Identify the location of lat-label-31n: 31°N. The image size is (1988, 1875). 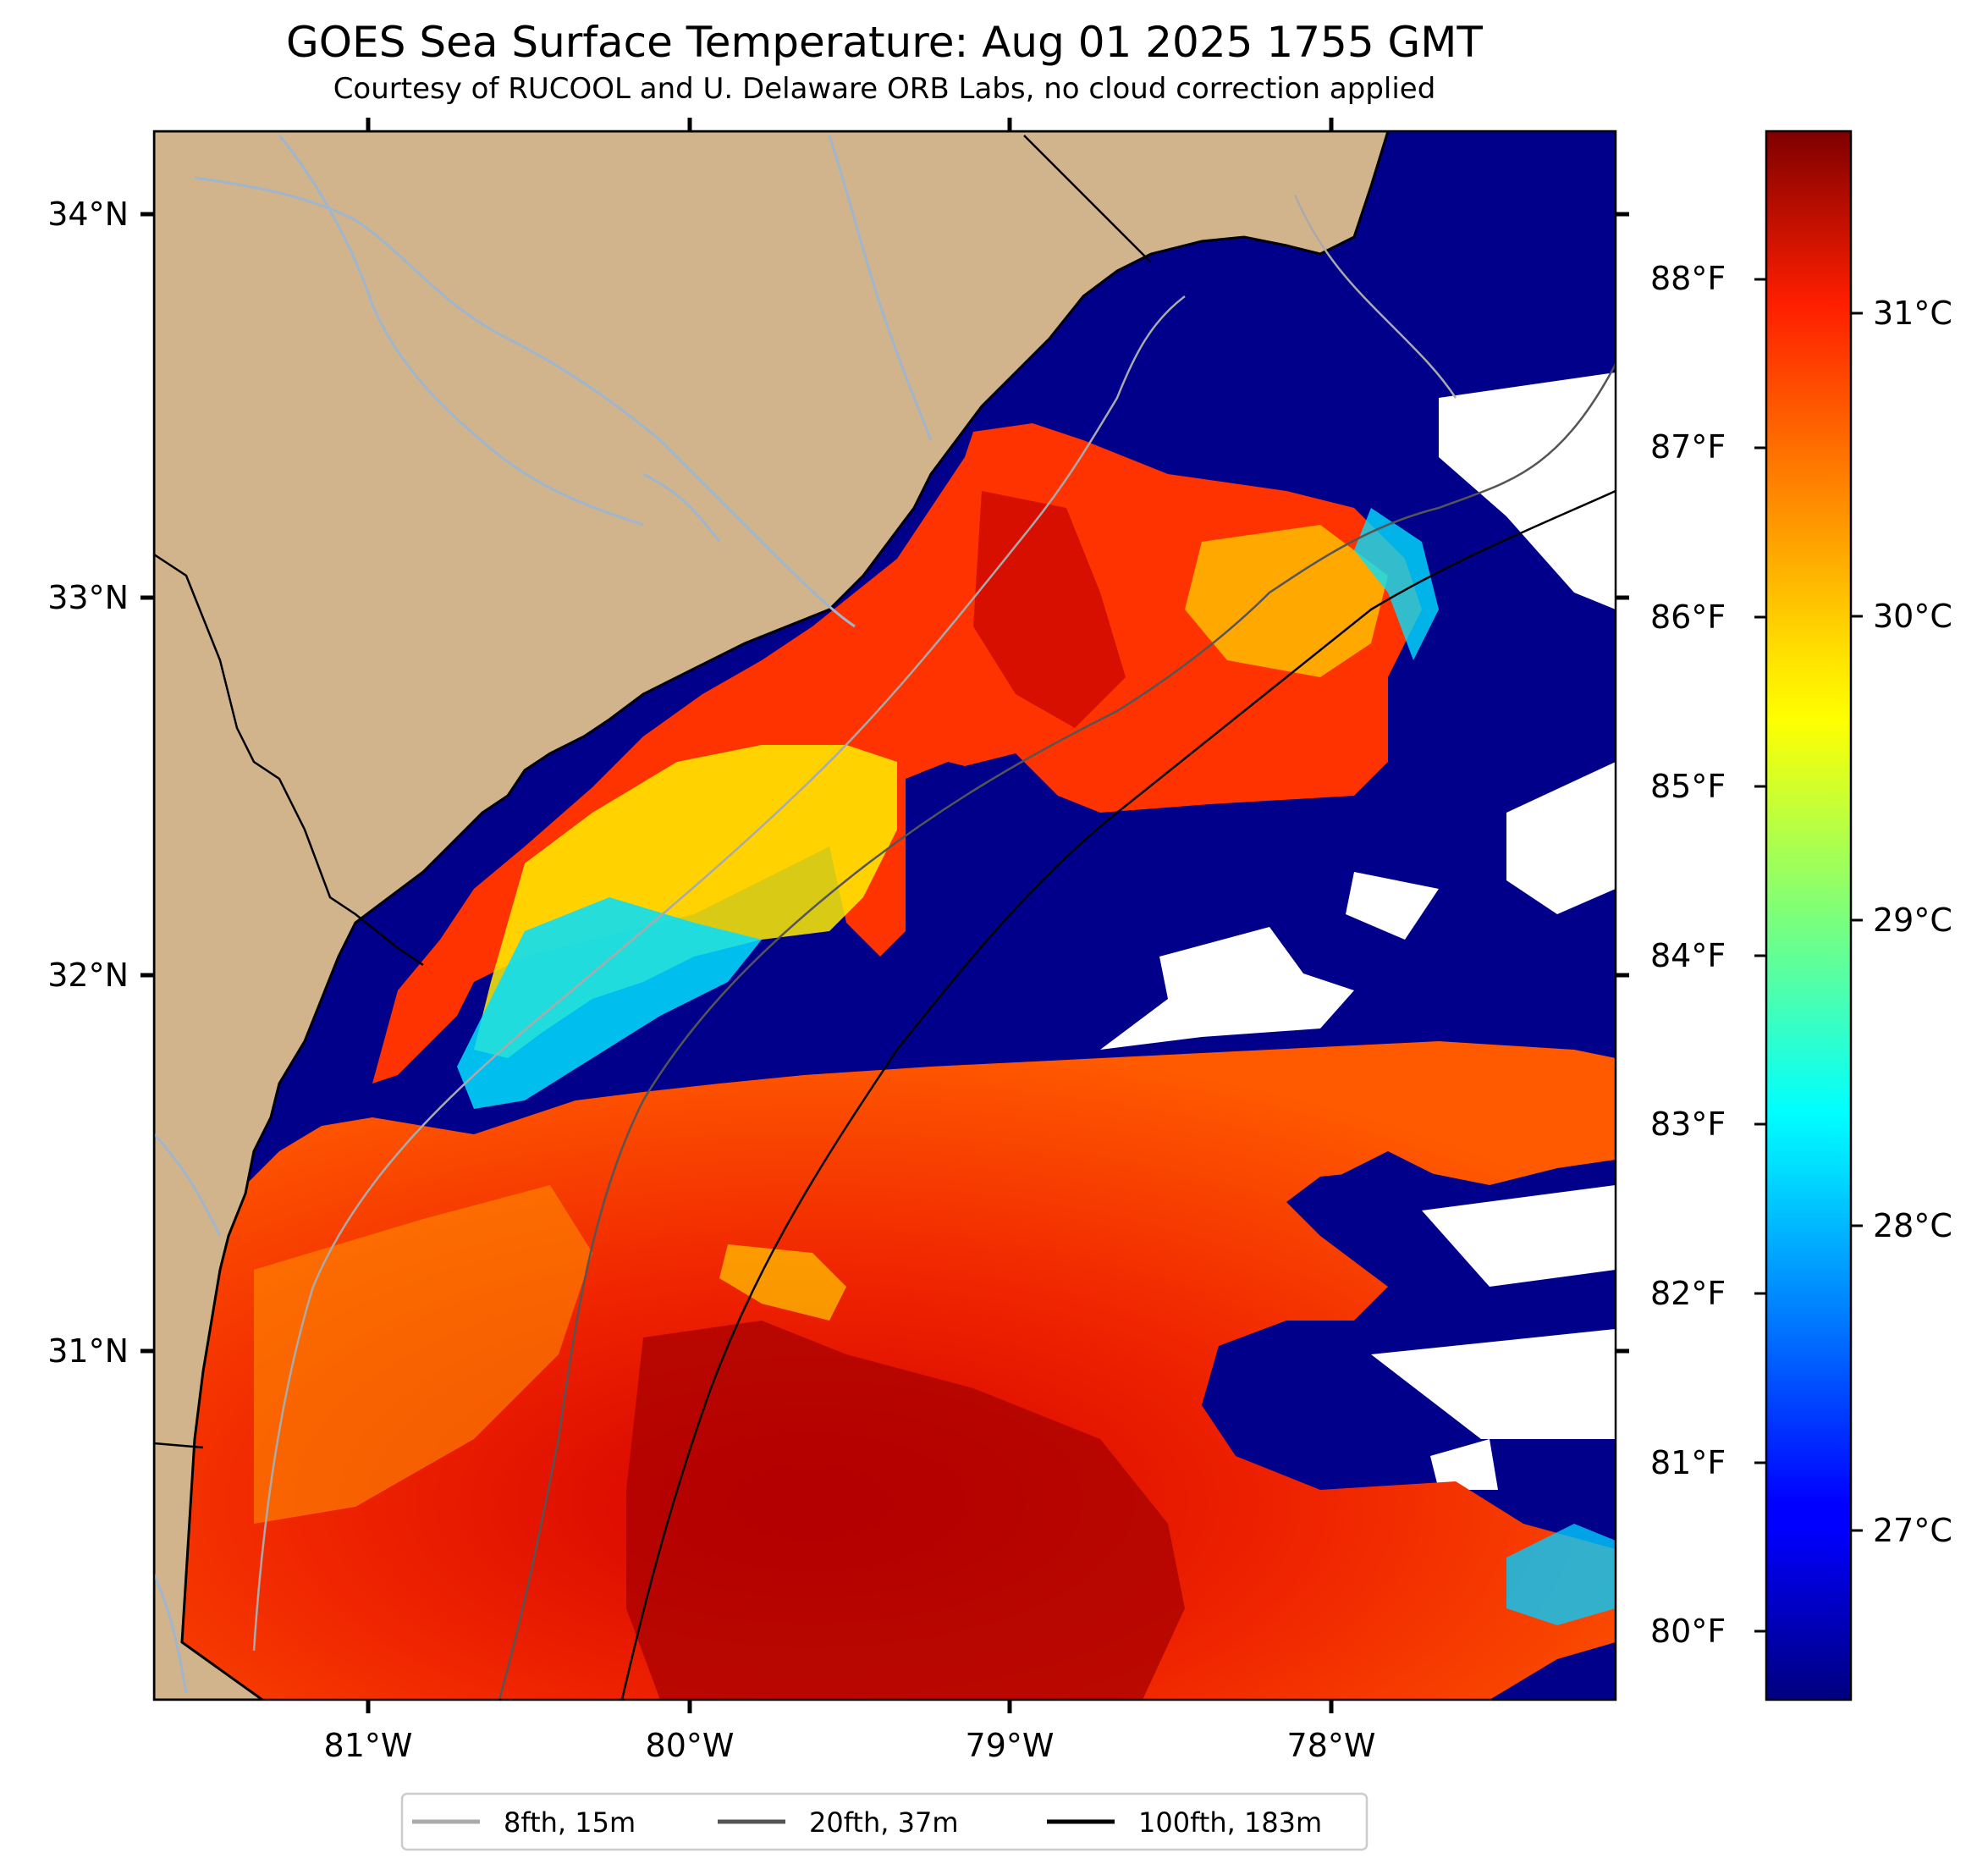
(88, 1351).